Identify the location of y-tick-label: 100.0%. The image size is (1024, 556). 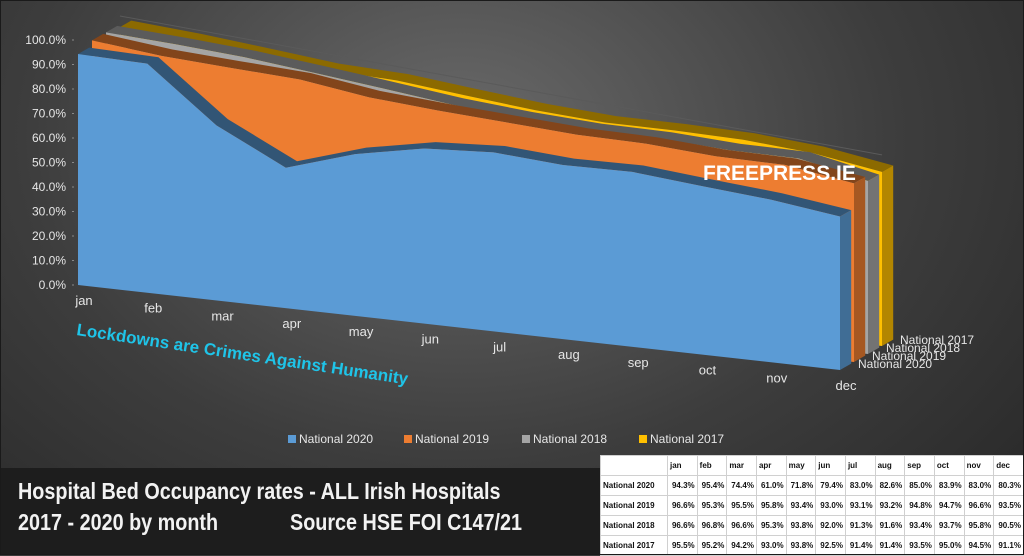
(45, 40).